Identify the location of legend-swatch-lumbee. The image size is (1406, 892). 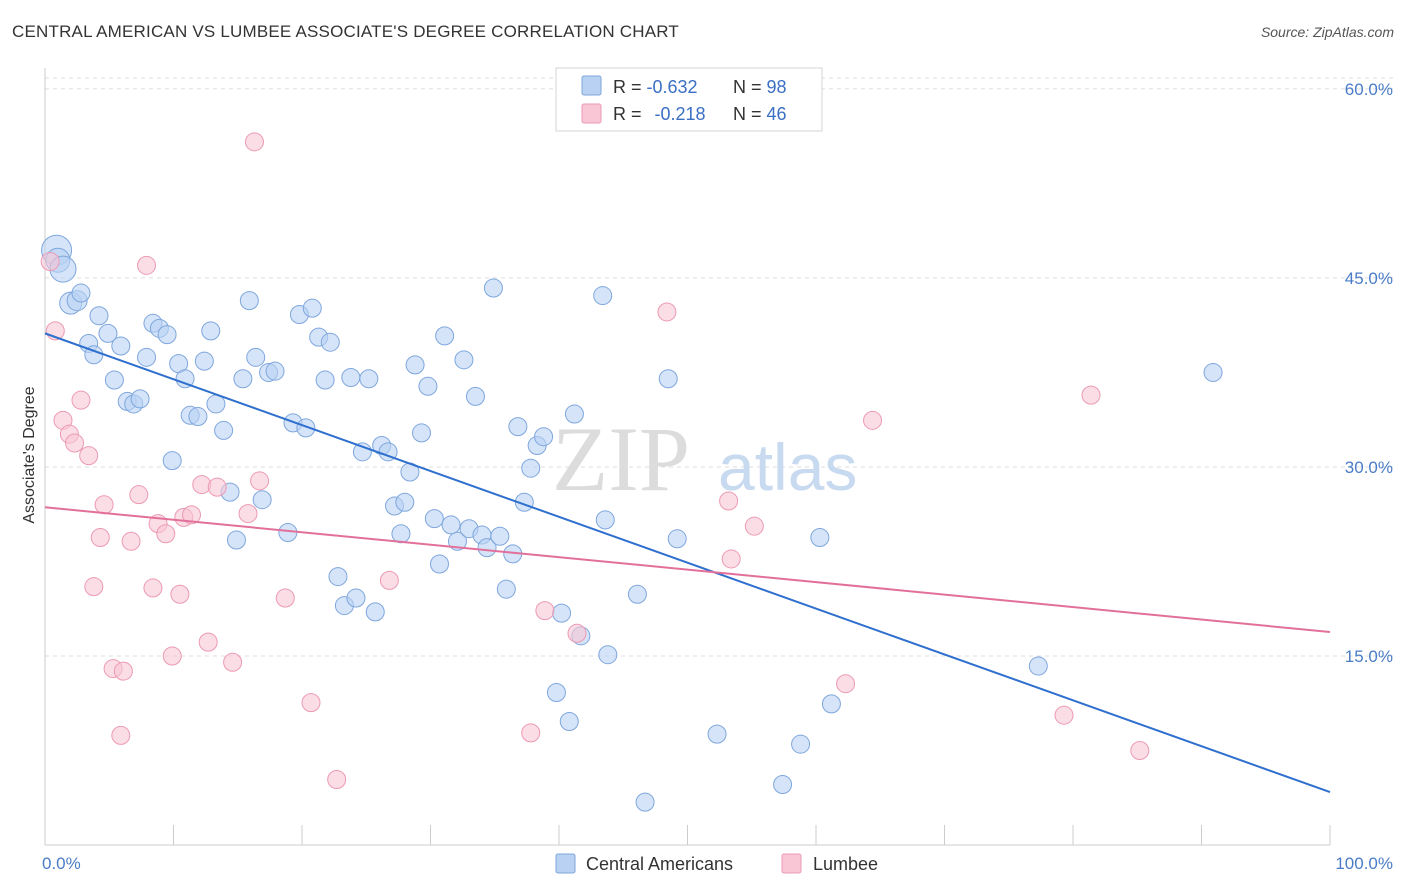
(791, 863).